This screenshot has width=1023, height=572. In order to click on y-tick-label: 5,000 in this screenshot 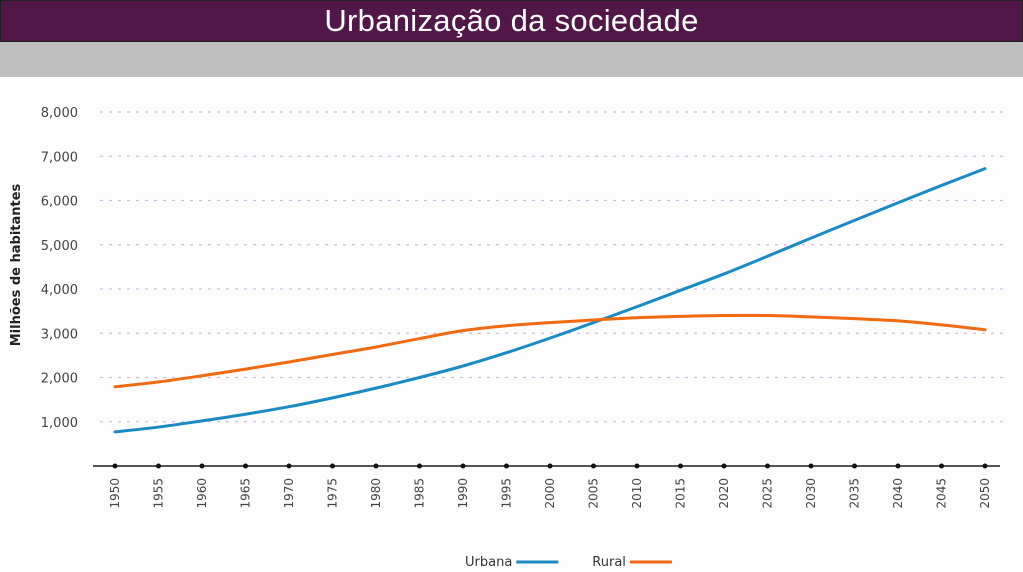, I will do `click(59, 246)`.